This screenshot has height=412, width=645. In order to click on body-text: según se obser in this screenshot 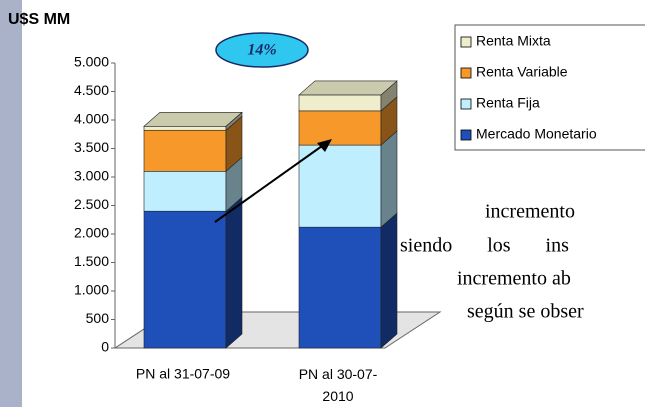, I will do `click(525, 312)`.